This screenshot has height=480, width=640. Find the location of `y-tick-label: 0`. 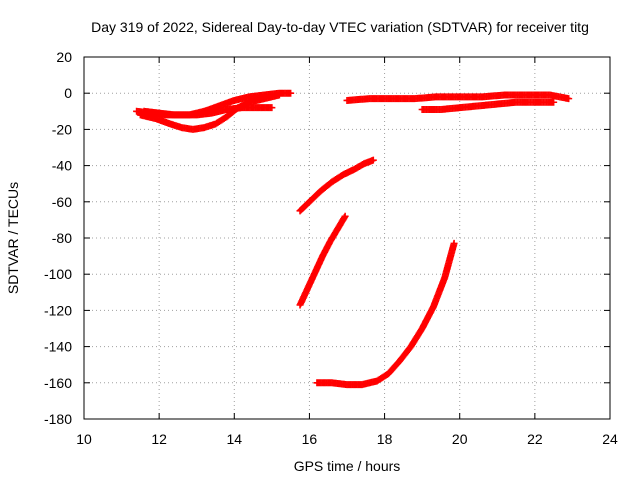

y-tick-label: 0 is located at coordinates (68, 93).